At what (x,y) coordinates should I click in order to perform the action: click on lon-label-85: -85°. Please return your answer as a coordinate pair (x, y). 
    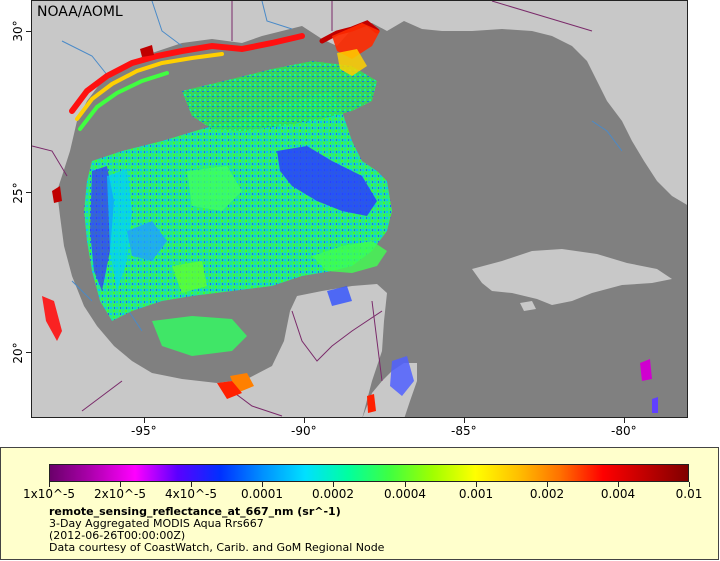
    Looking at the image, I should click on (464, 431).